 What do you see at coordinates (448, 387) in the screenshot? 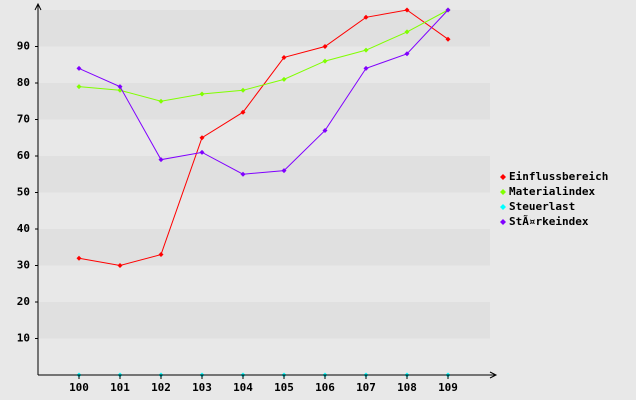
I see `x-tick-label: 109` at bounding box center [448, 387].